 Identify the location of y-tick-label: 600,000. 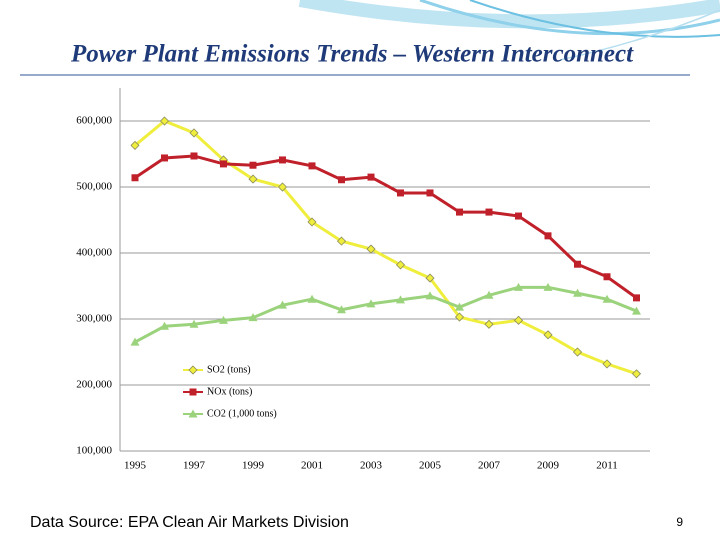
(94, 121).